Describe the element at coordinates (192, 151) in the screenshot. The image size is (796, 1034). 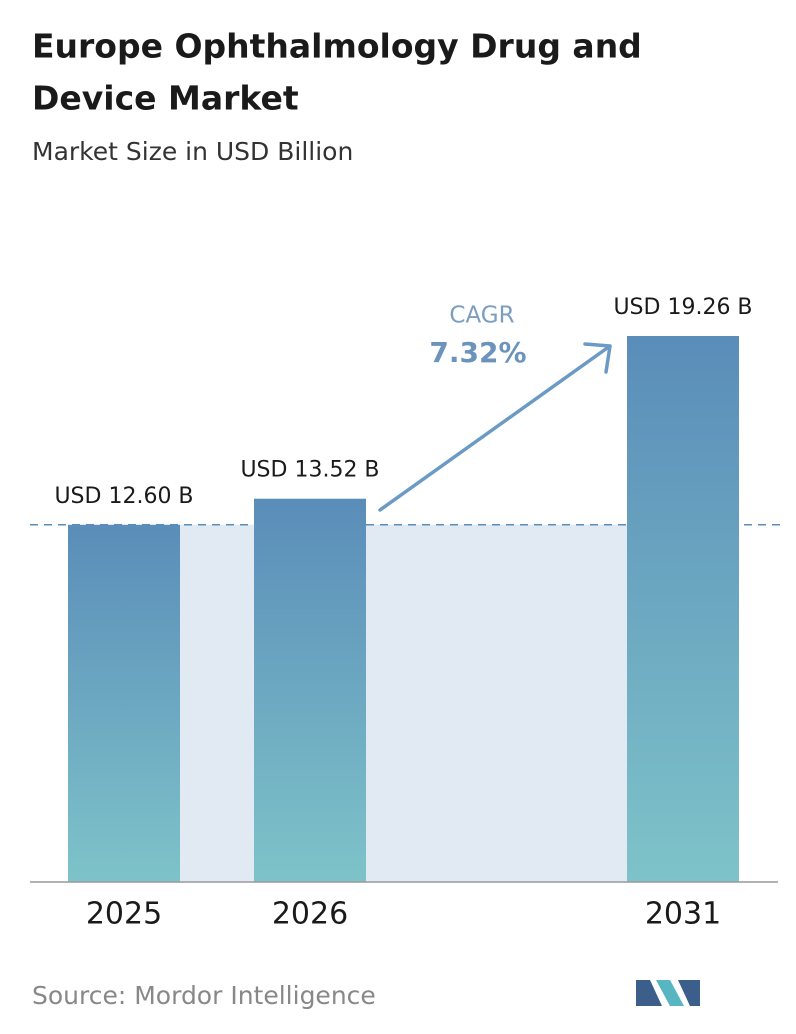
I see `chart-subtitle: Market Size in USD Billion` at that location.